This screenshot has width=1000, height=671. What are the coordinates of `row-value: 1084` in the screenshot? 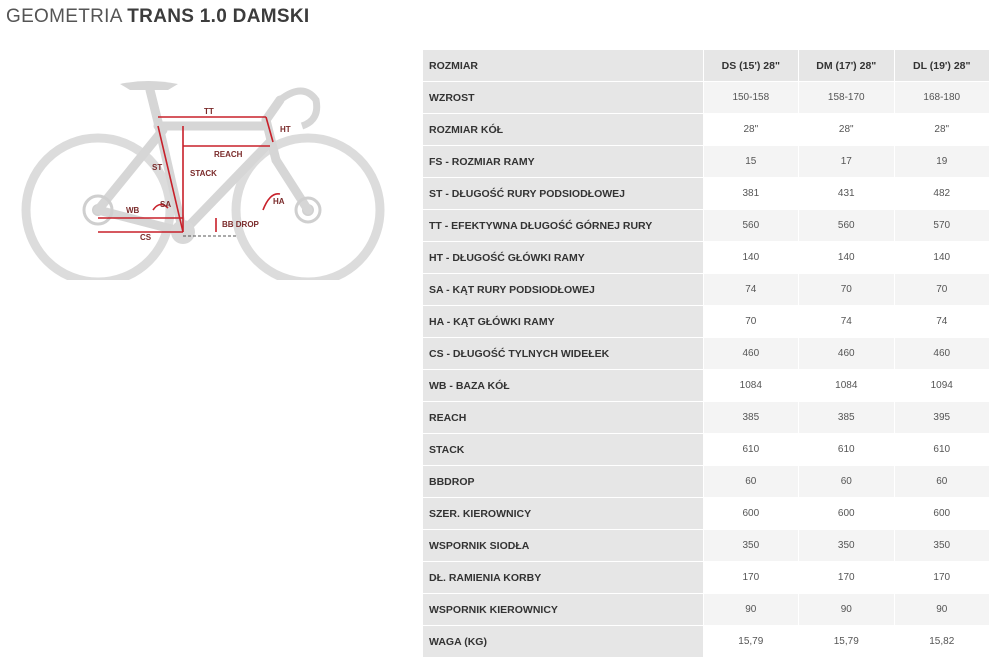 It's located at (750, 385).